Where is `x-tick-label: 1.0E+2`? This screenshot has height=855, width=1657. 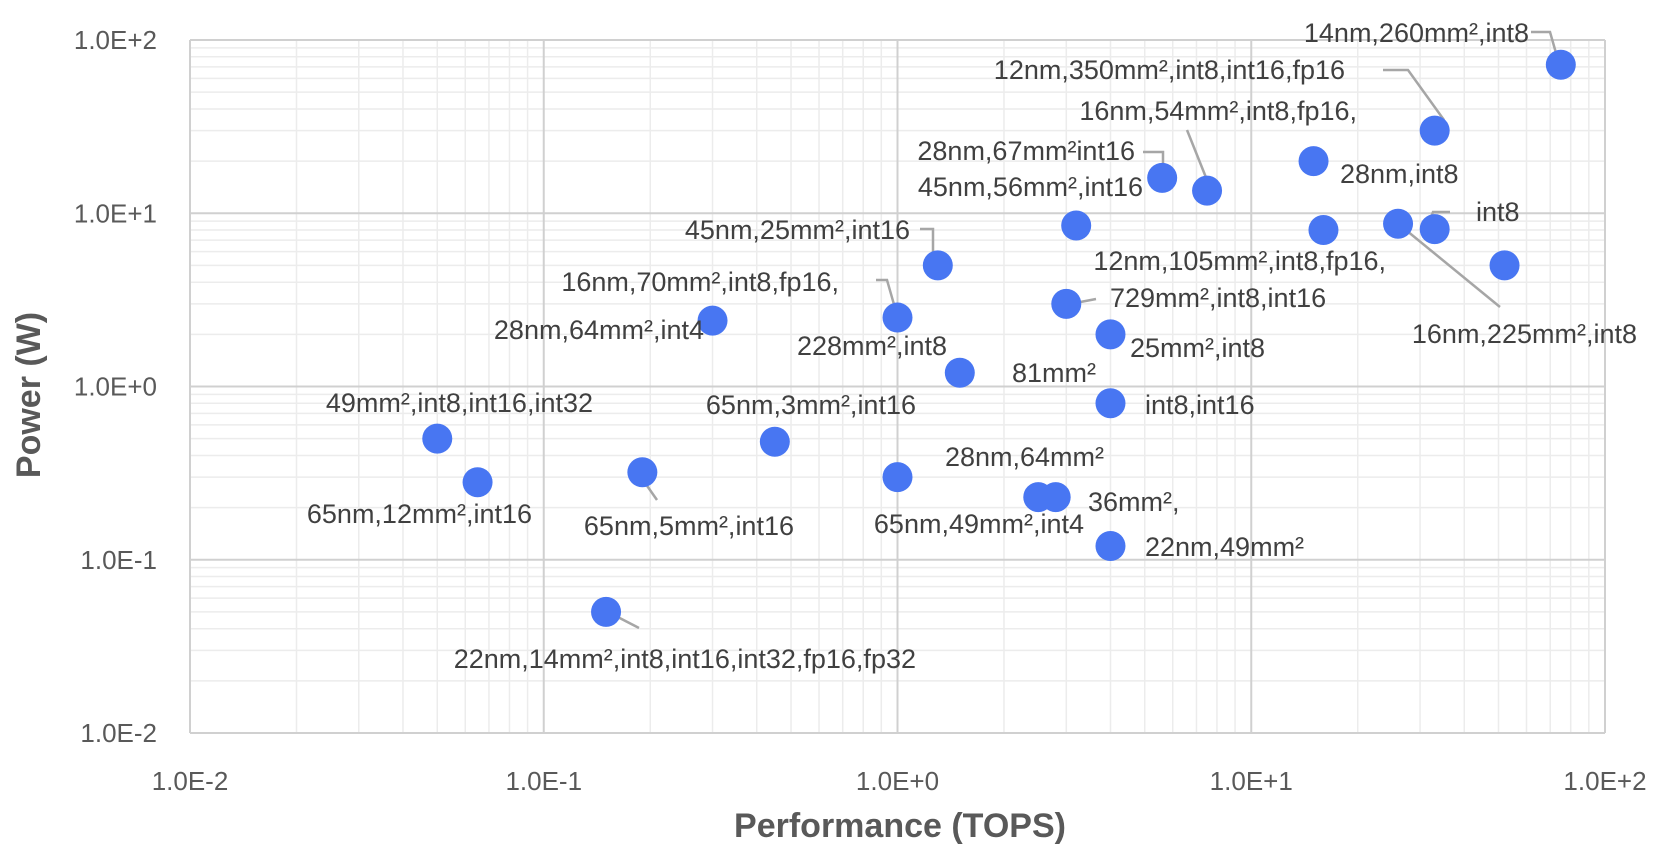 x-tick-label: 1.0E+2 is located at coordinates (1604, 781).